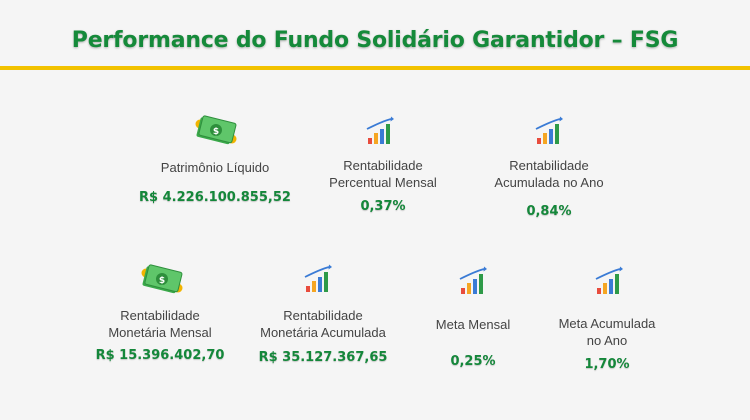 Image resolution: width=750 pixels, height=420 pixels. I want to click on meta-acumulada-ano-label: Meta Acumulada no Ano, so click(607, 332).